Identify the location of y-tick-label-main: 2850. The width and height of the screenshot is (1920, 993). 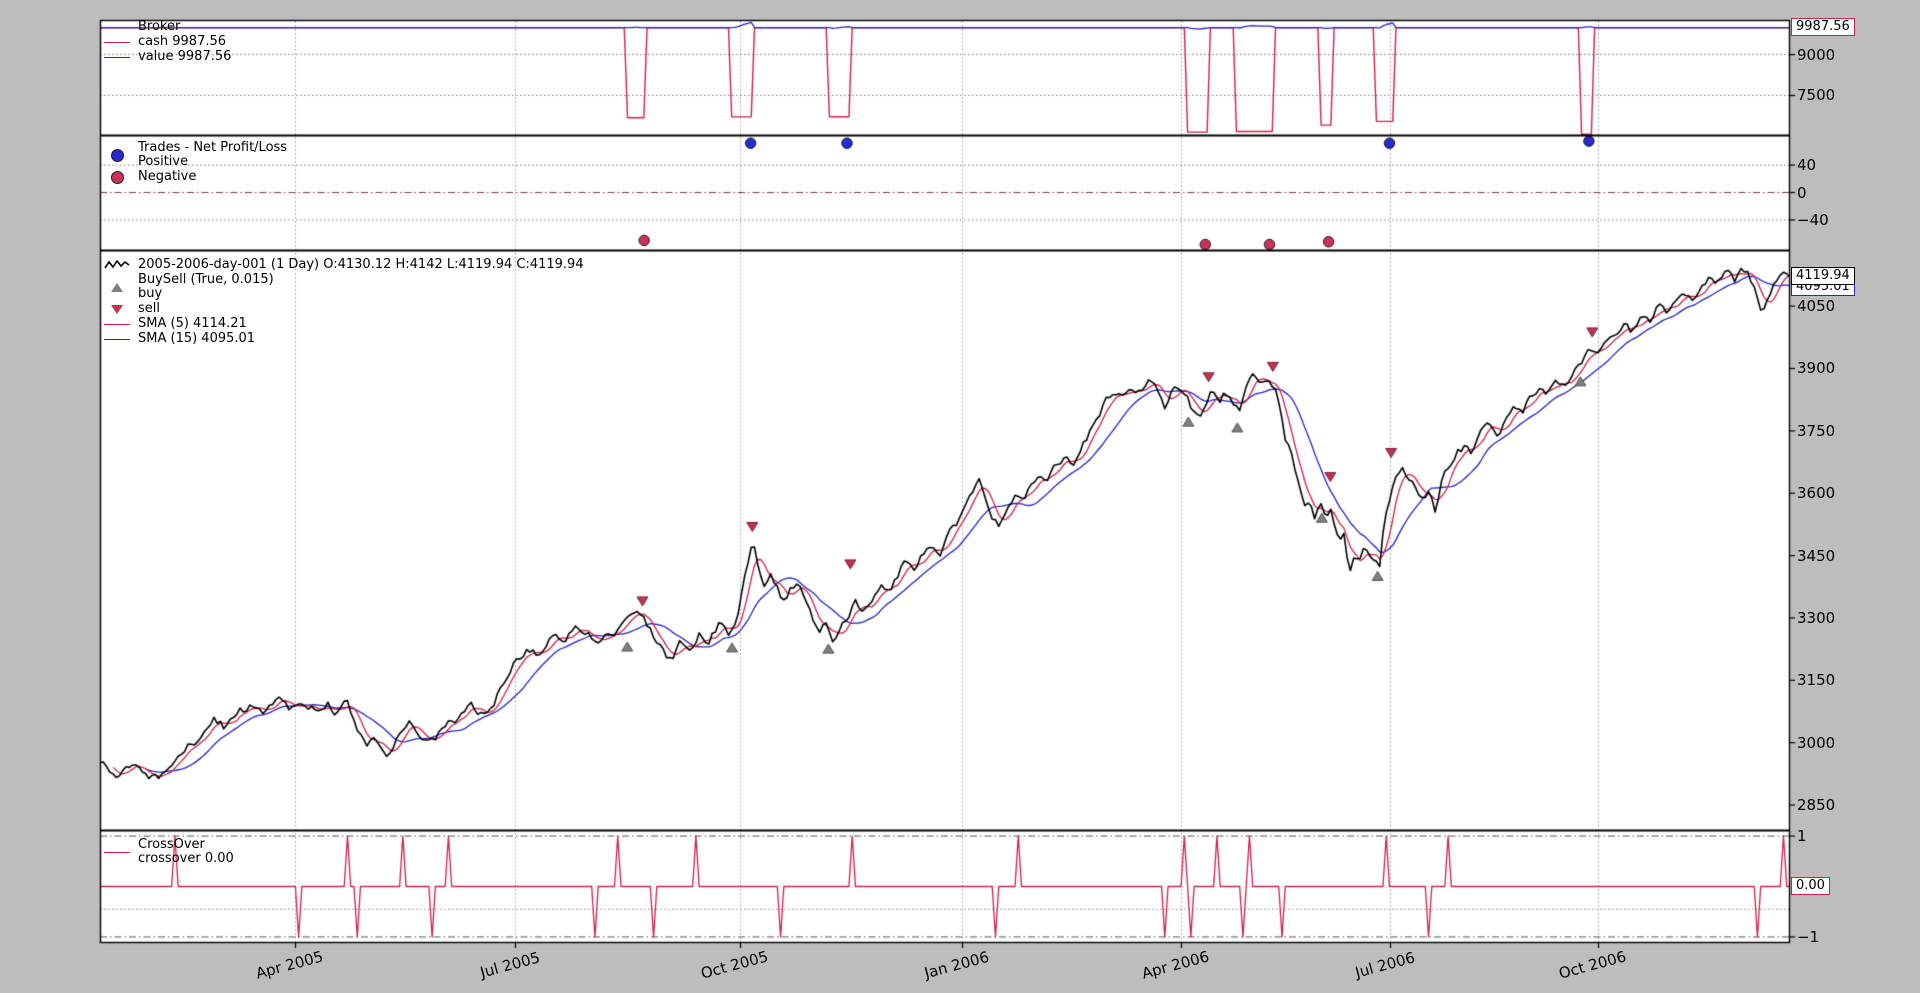
(1816, 805).